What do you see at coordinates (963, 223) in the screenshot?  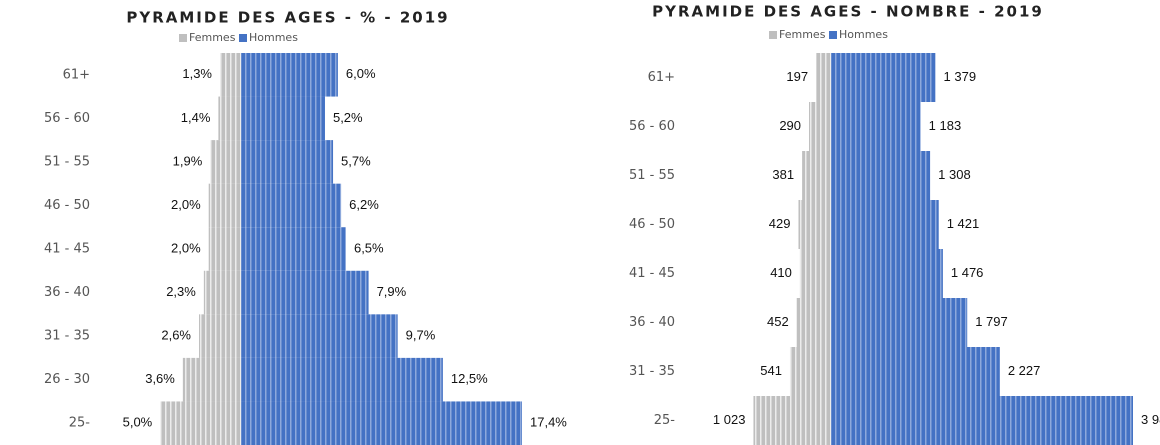 I see `value-label: 1 421` at bounding box center [963, 223].